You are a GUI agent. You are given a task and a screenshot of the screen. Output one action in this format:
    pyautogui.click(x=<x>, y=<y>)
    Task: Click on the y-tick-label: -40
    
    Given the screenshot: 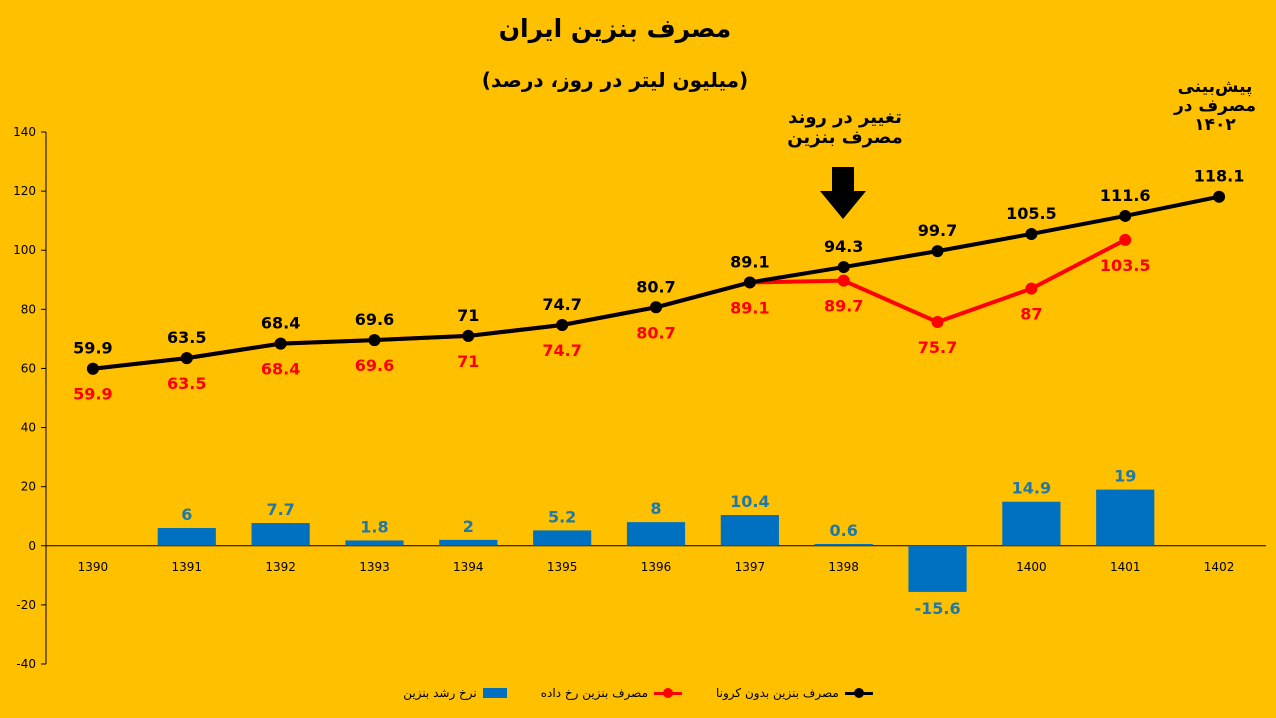 What is the action you would take?
    pyautogui.click(x=26, y=664)
    